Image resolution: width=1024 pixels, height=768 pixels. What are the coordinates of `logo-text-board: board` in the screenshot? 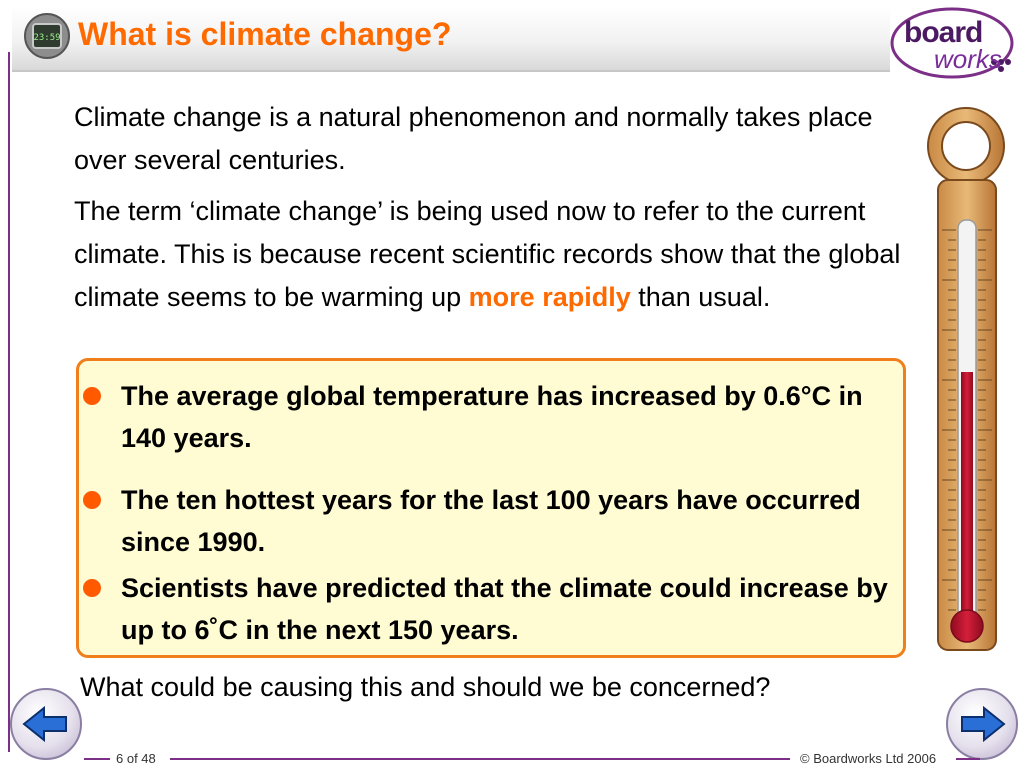 It's located at (943, 32).